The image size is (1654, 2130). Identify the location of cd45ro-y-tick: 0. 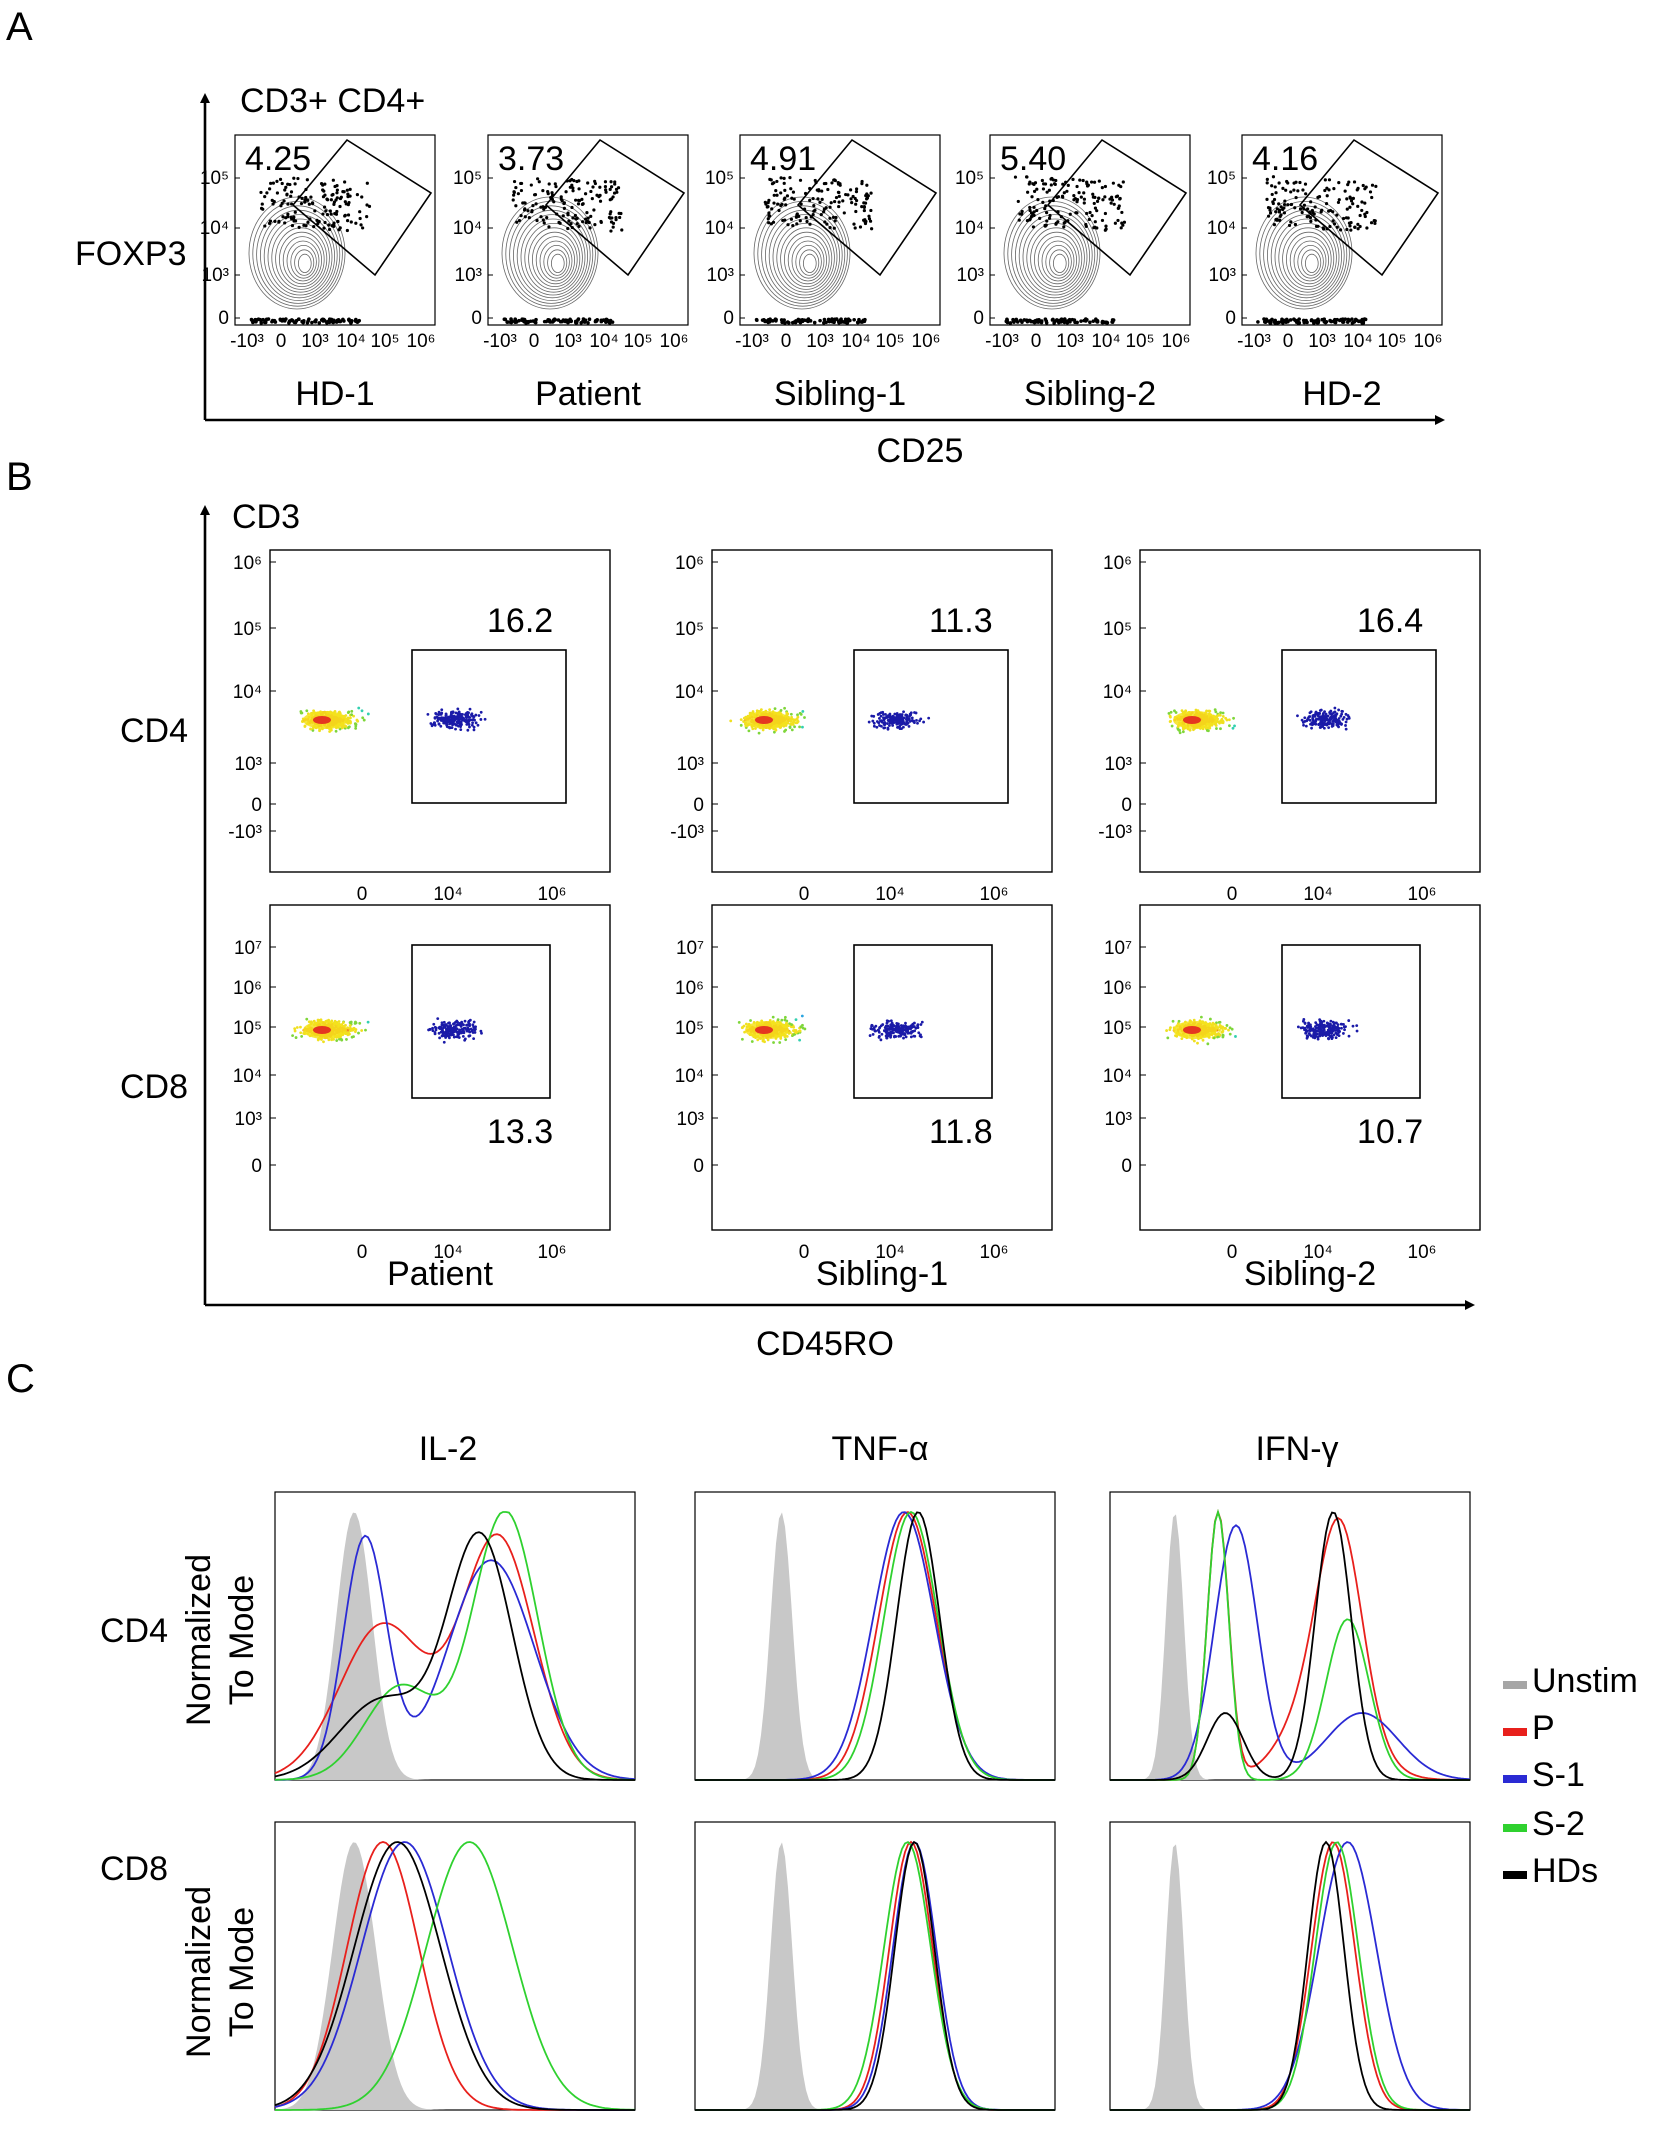
(698, 805).